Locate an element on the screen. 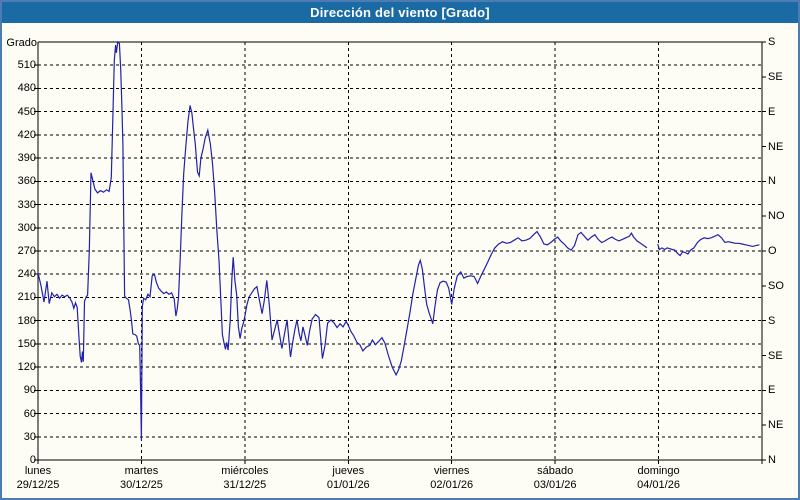 Image resolution: width=800 pixels, height=500 pixels. y-axis-left-tick-label: 270 is located at coordinates (26, 251).